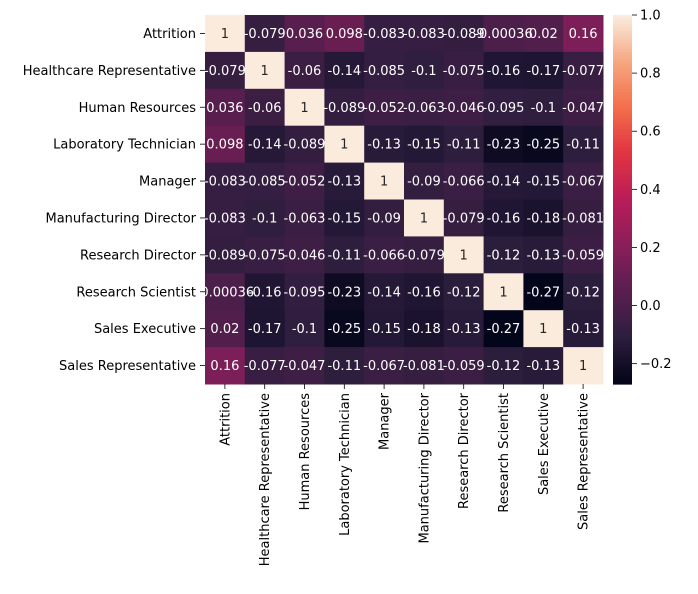  Describe the element at coordinates (344, 70) in the screenshot. I see `heatmap-cell-healthcare-representative-laboratory-technician` at that location.